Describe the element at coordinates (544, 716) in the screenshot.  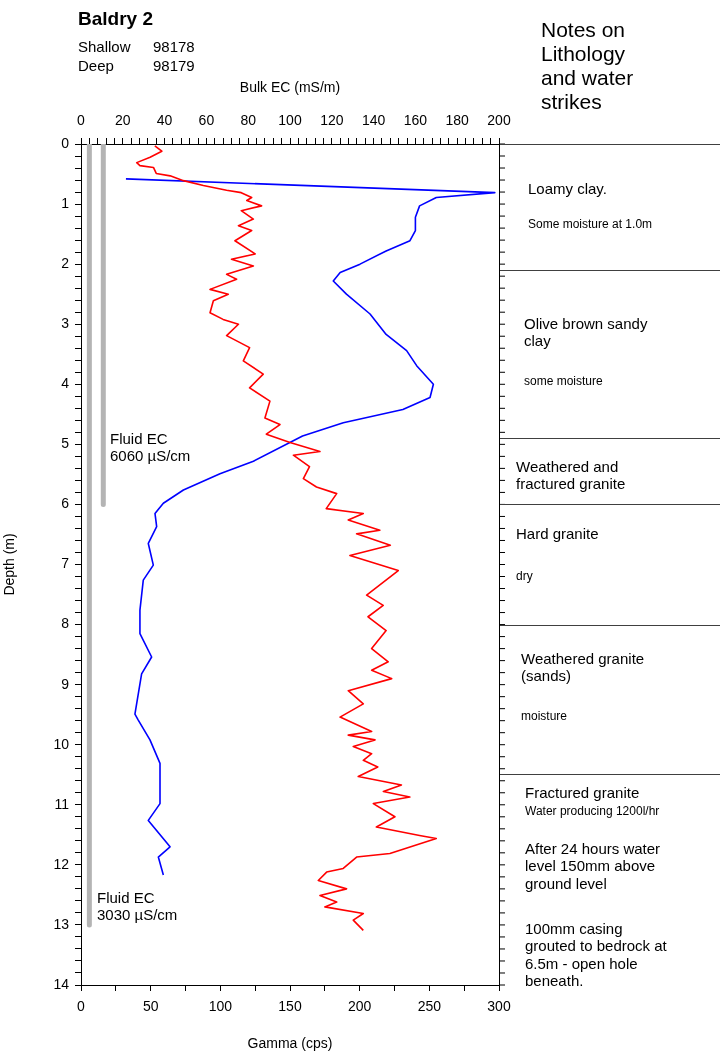
I see `text: moisture` at that location.